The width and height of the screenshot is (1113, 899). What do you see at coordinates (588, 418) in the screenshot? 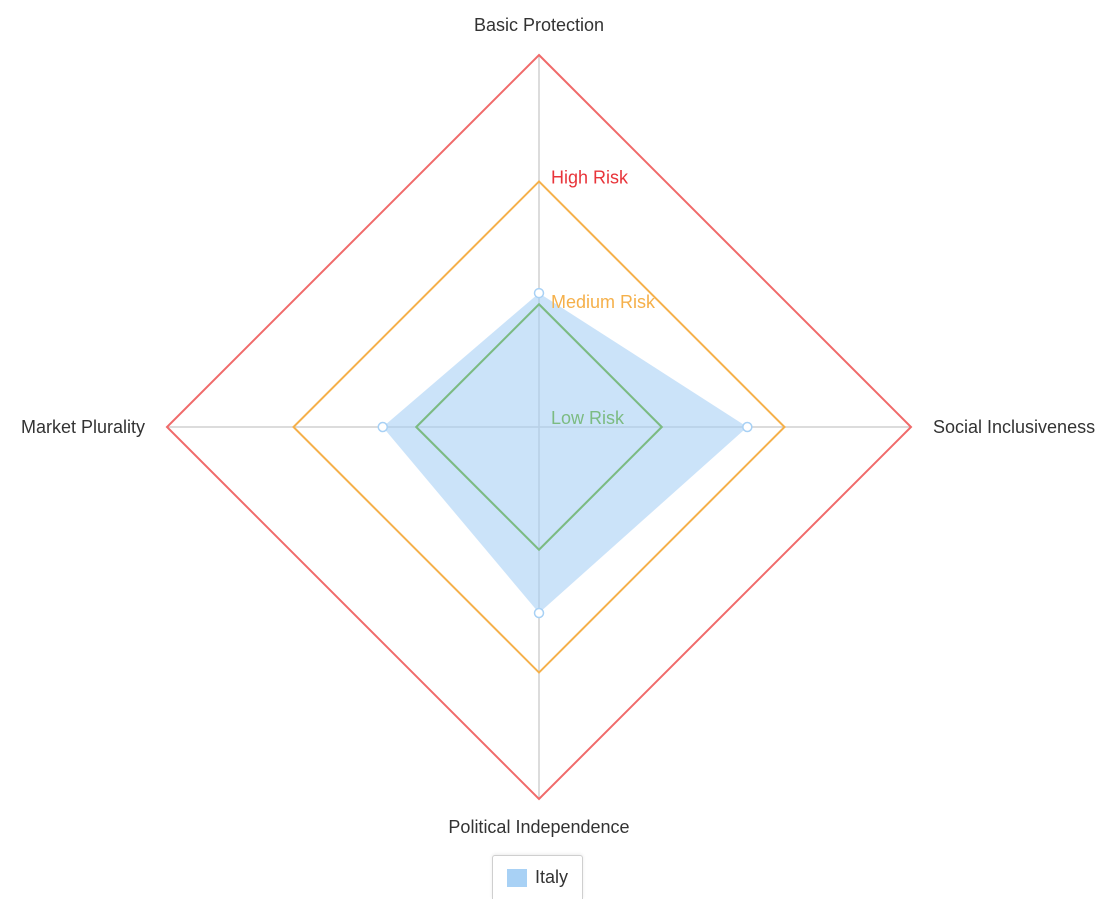
I see `threshold-label-low-risk: Low Risk` at bounding box center [588, 418].